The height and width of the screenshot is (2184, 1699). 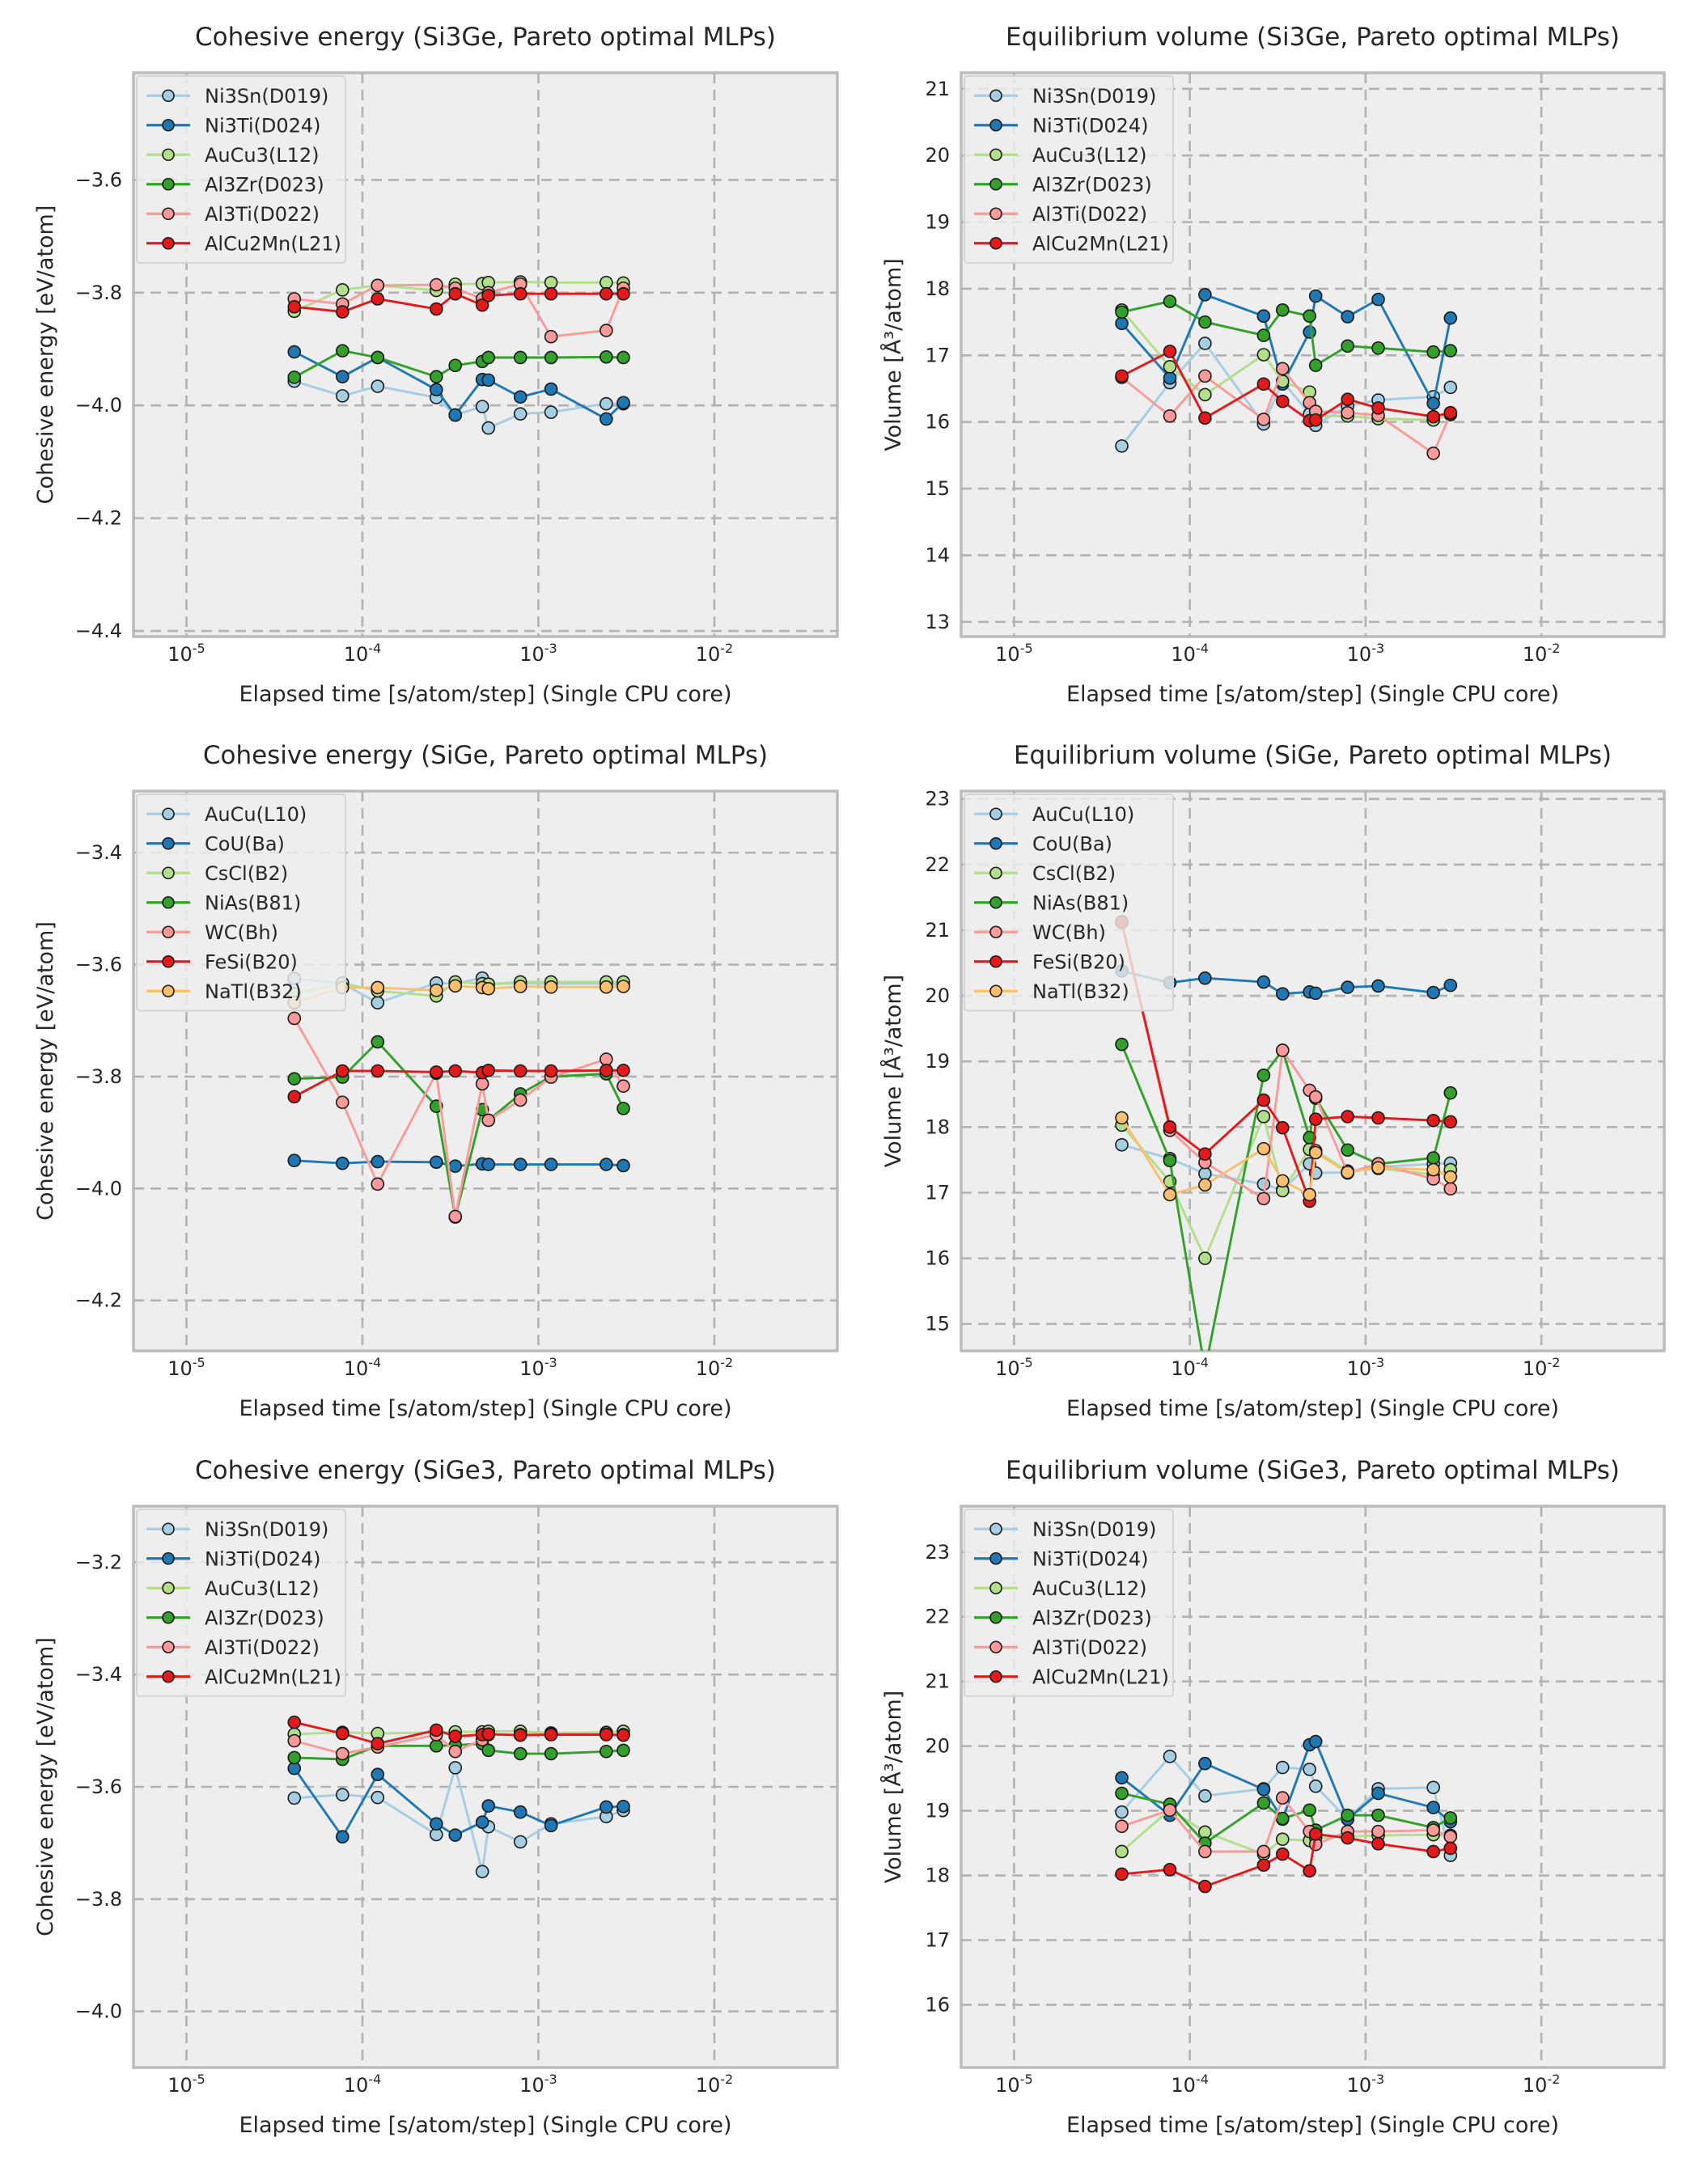 I want to click on legend-label: AuCu(L10), so click(x=1083, y=814).